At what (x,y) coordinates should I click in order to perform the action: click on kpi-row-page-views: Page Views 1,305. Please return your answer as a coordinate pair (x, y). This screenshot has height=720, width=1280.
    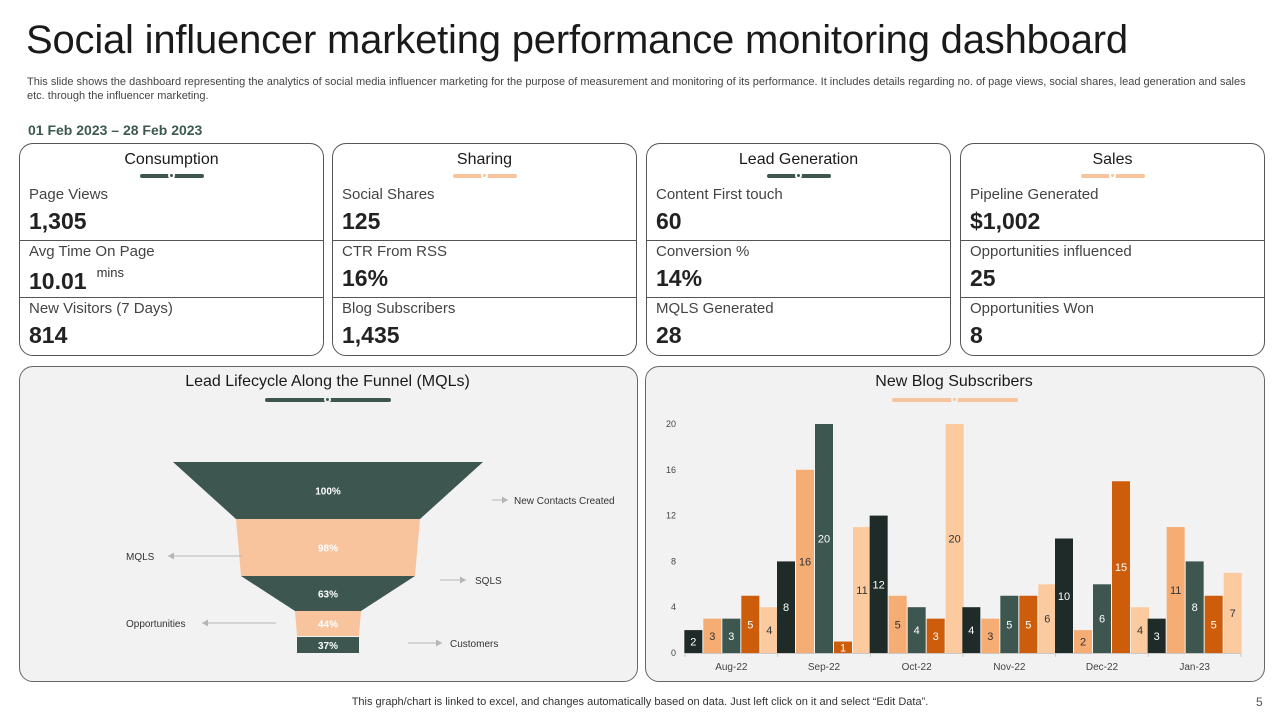
    Looking at the image, I should click on (171, 212).